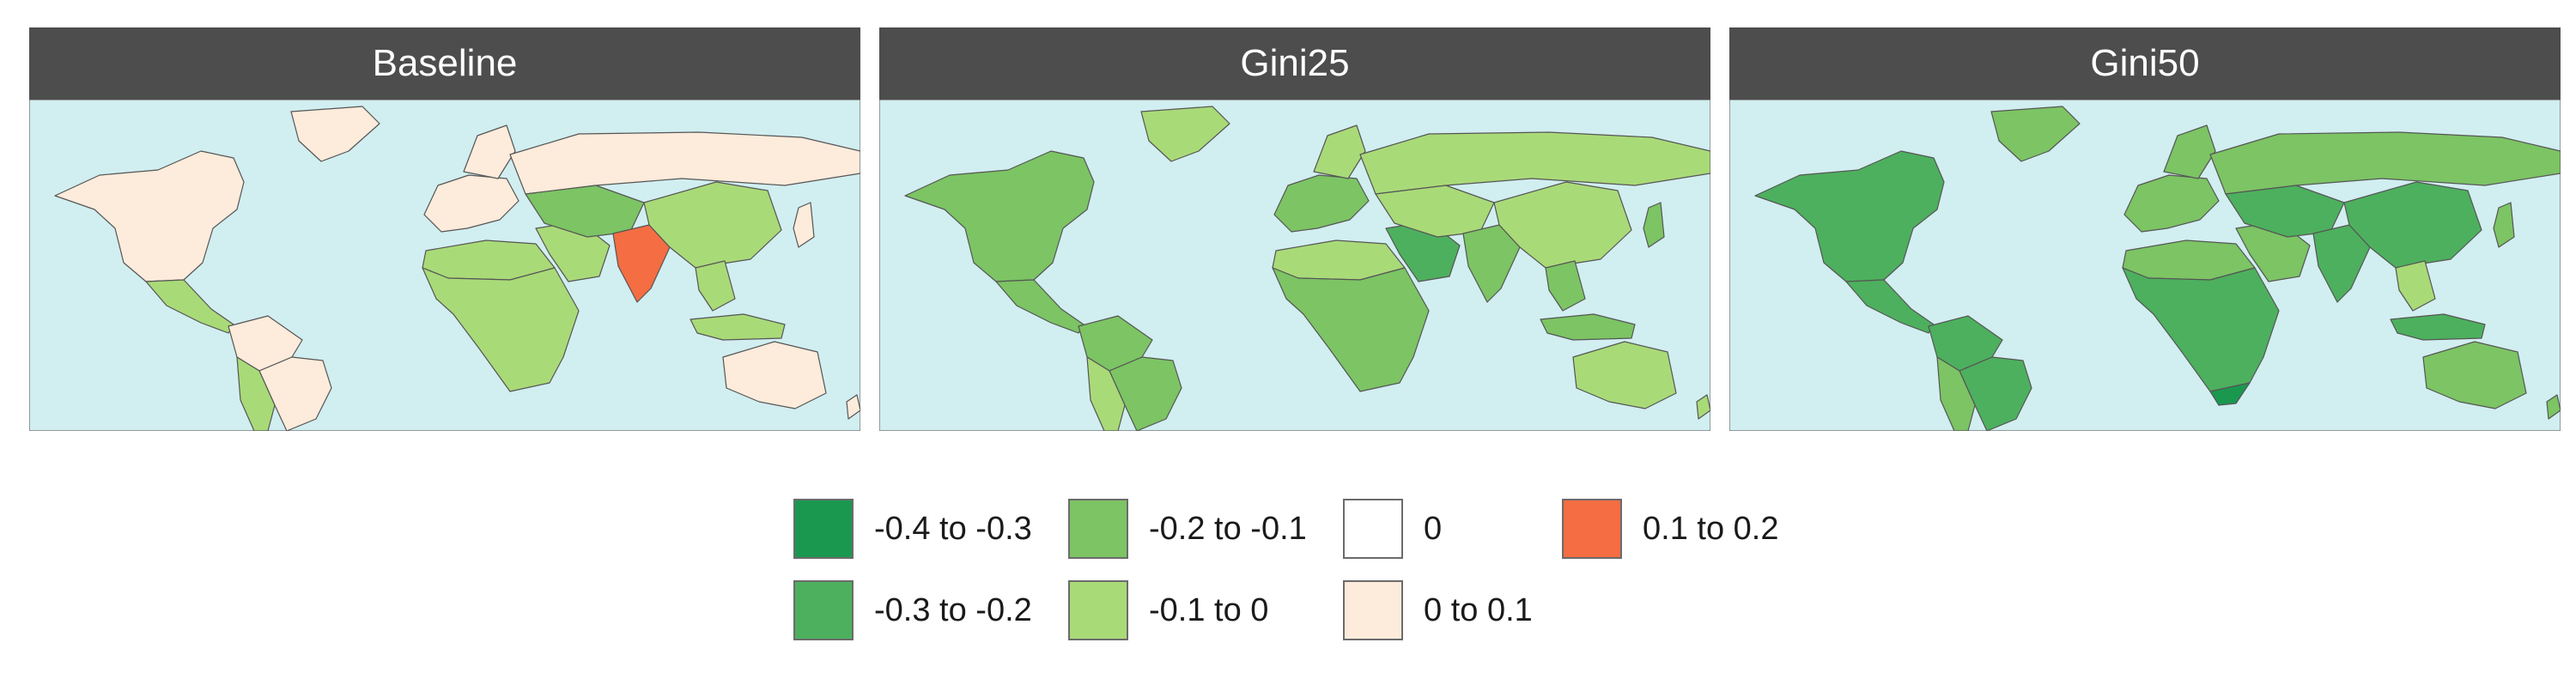  I want to click on legend-label: -0.2 to -0.1, so click(1228, 528).